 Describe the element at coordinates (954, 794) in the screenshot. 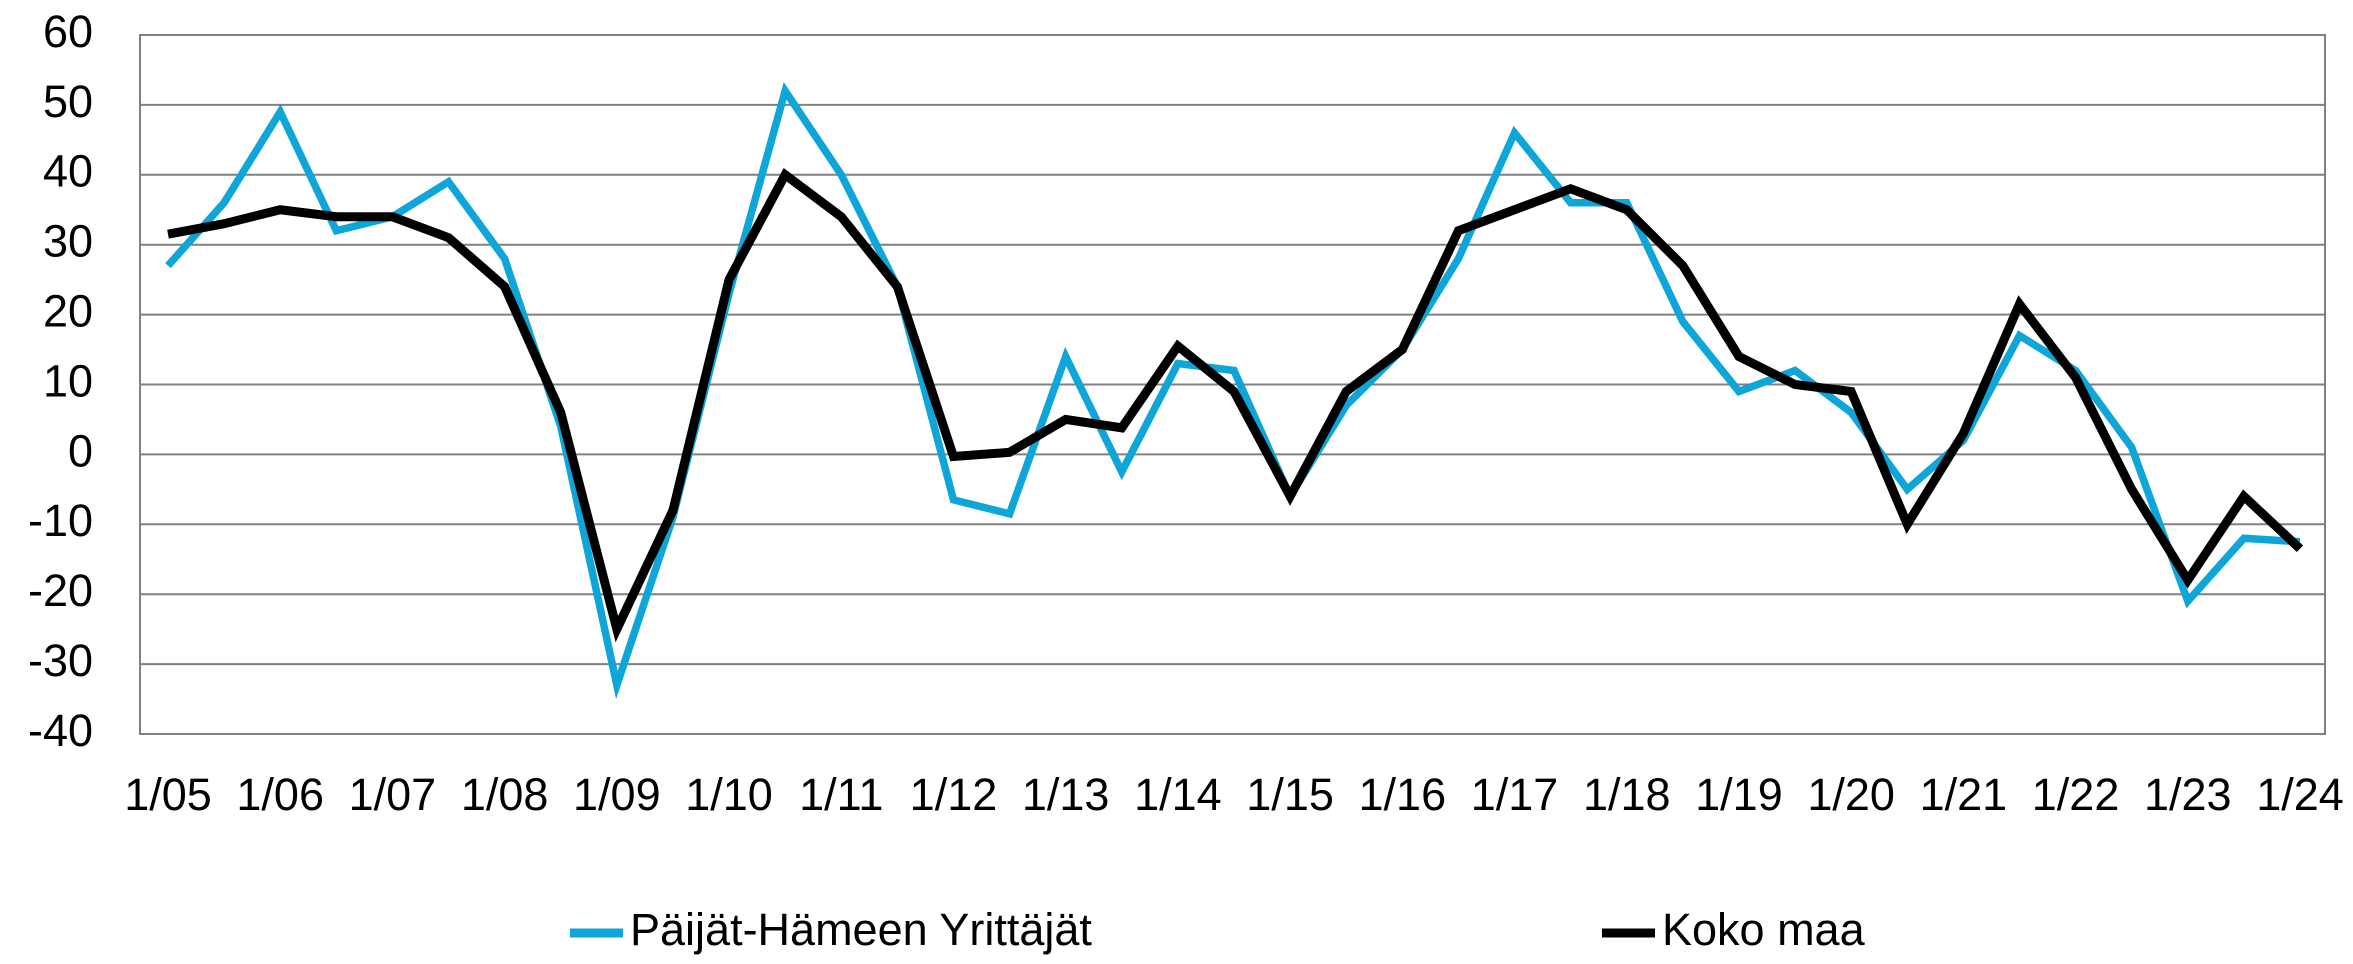

I see `x-tick-label: 1/12` at that location.